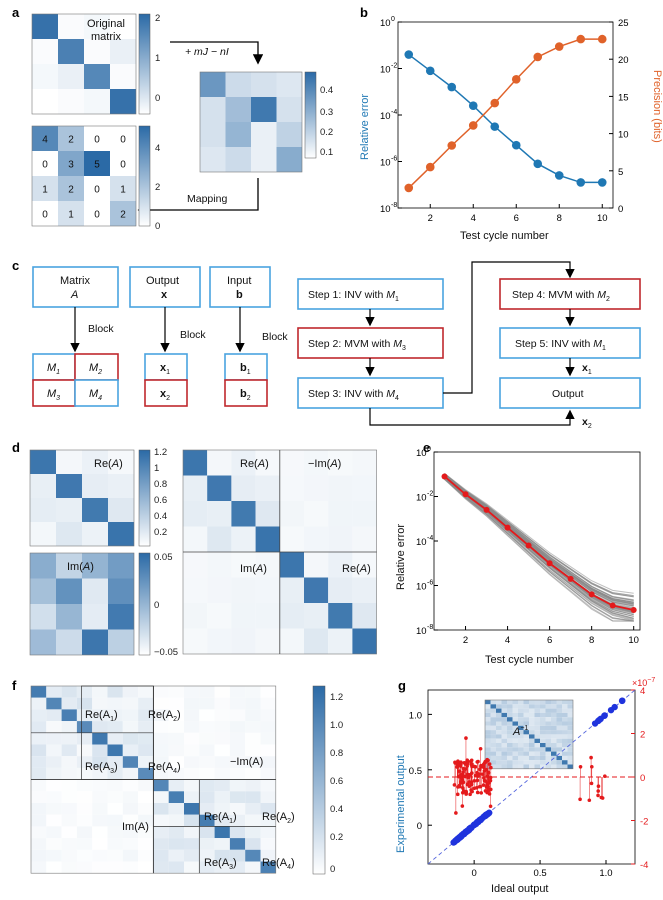 The width and height of the screenshot is (663, 900). I want to click on re-A4-label-lower: Re(A4), so click(278, 864).